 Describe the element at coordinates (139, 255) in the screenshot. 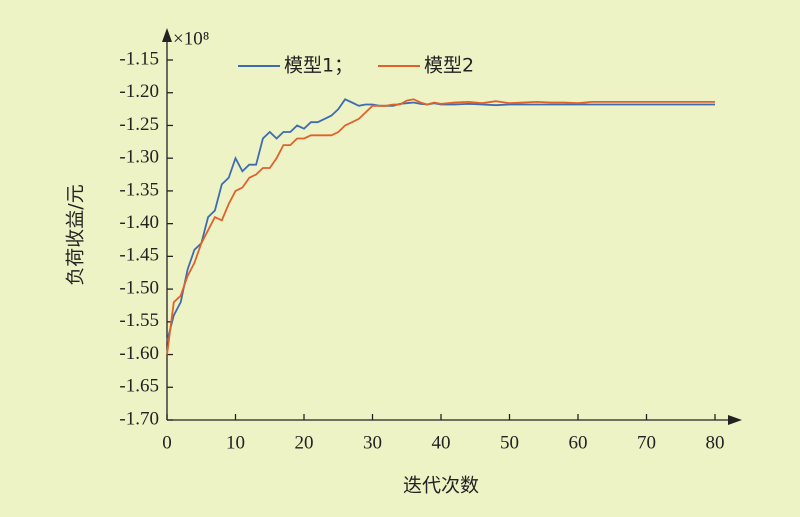

I see `y-tick-label: -1.45` at that location.